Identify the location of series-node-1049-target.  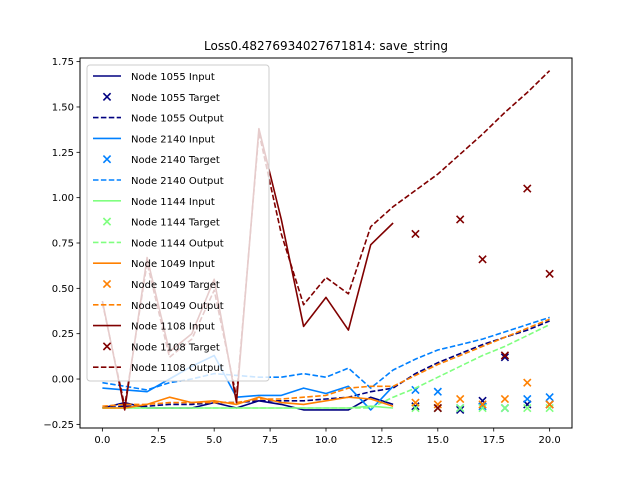
(482, 393).